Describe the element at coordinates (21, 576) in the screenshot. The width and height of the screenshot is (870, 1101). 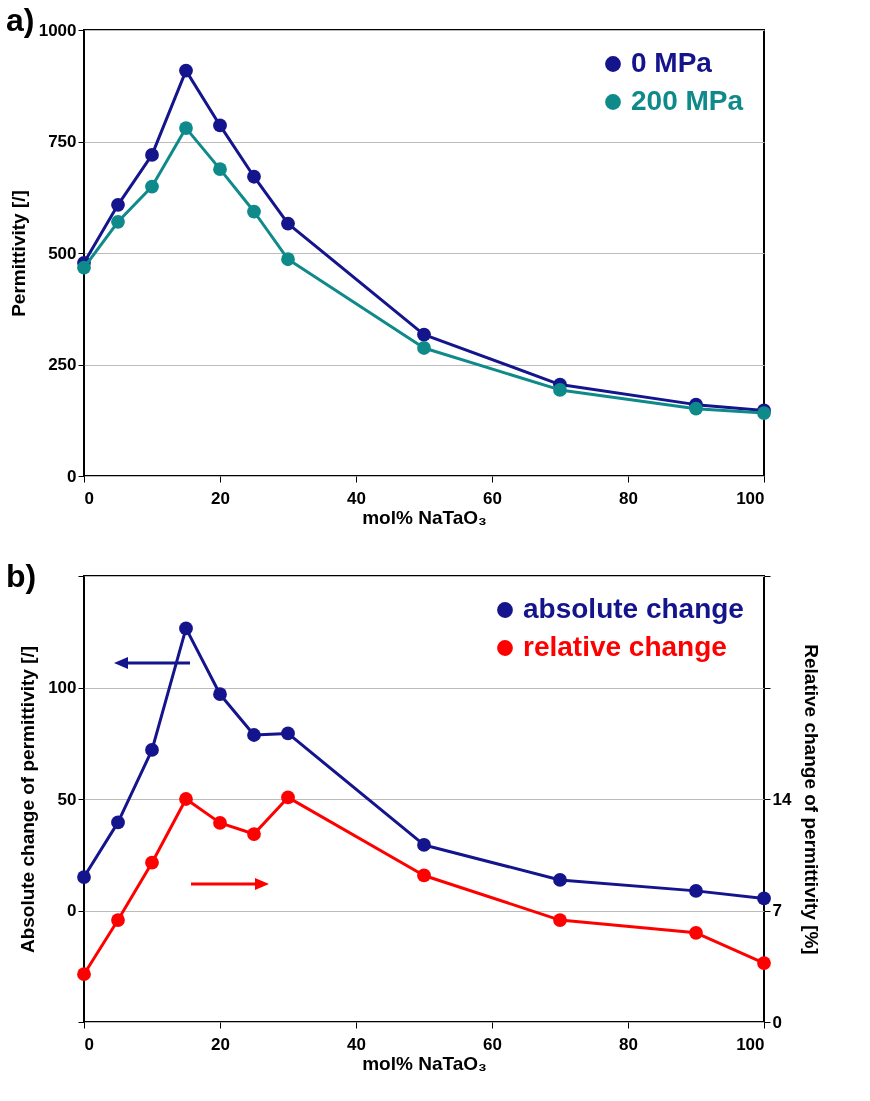
I see `chart-title: b)` at that location.